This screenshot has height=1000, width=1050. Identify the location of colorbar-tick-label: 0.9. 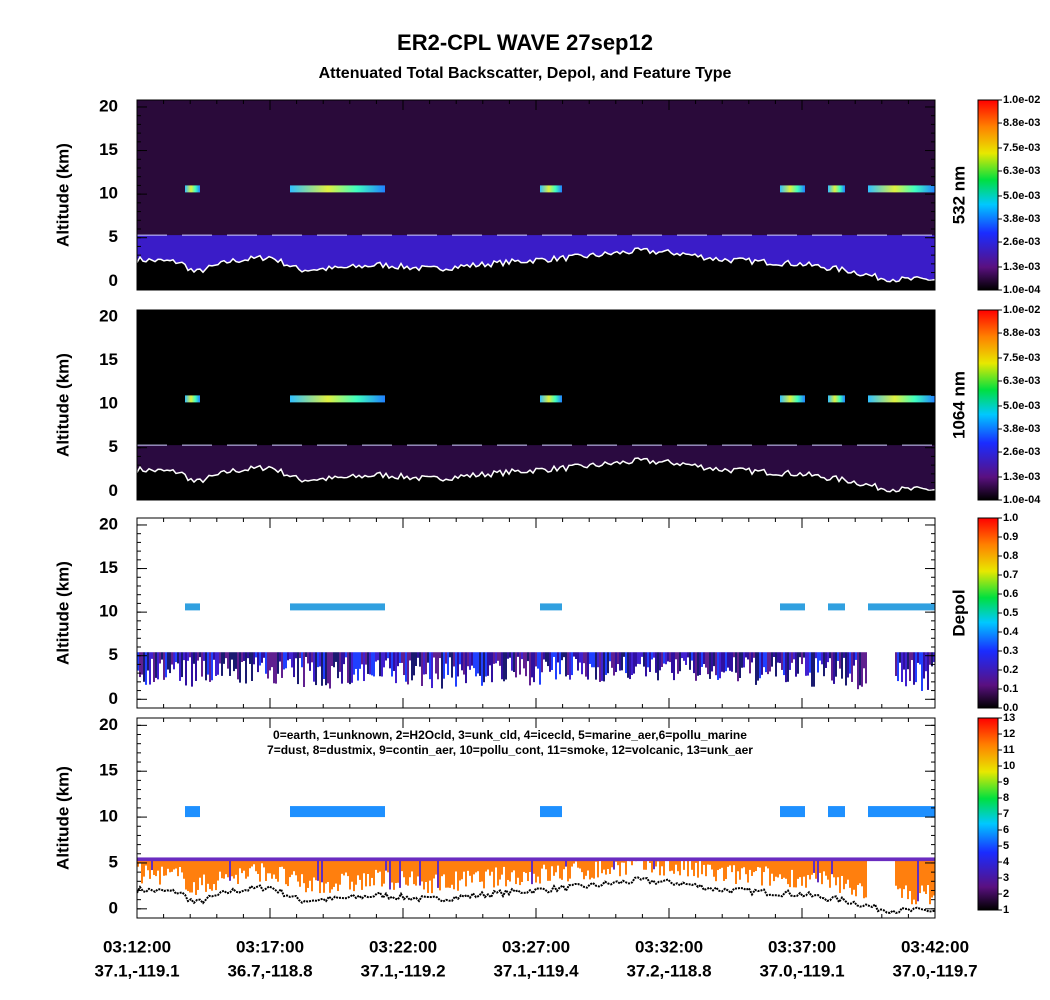
(1010, 537).